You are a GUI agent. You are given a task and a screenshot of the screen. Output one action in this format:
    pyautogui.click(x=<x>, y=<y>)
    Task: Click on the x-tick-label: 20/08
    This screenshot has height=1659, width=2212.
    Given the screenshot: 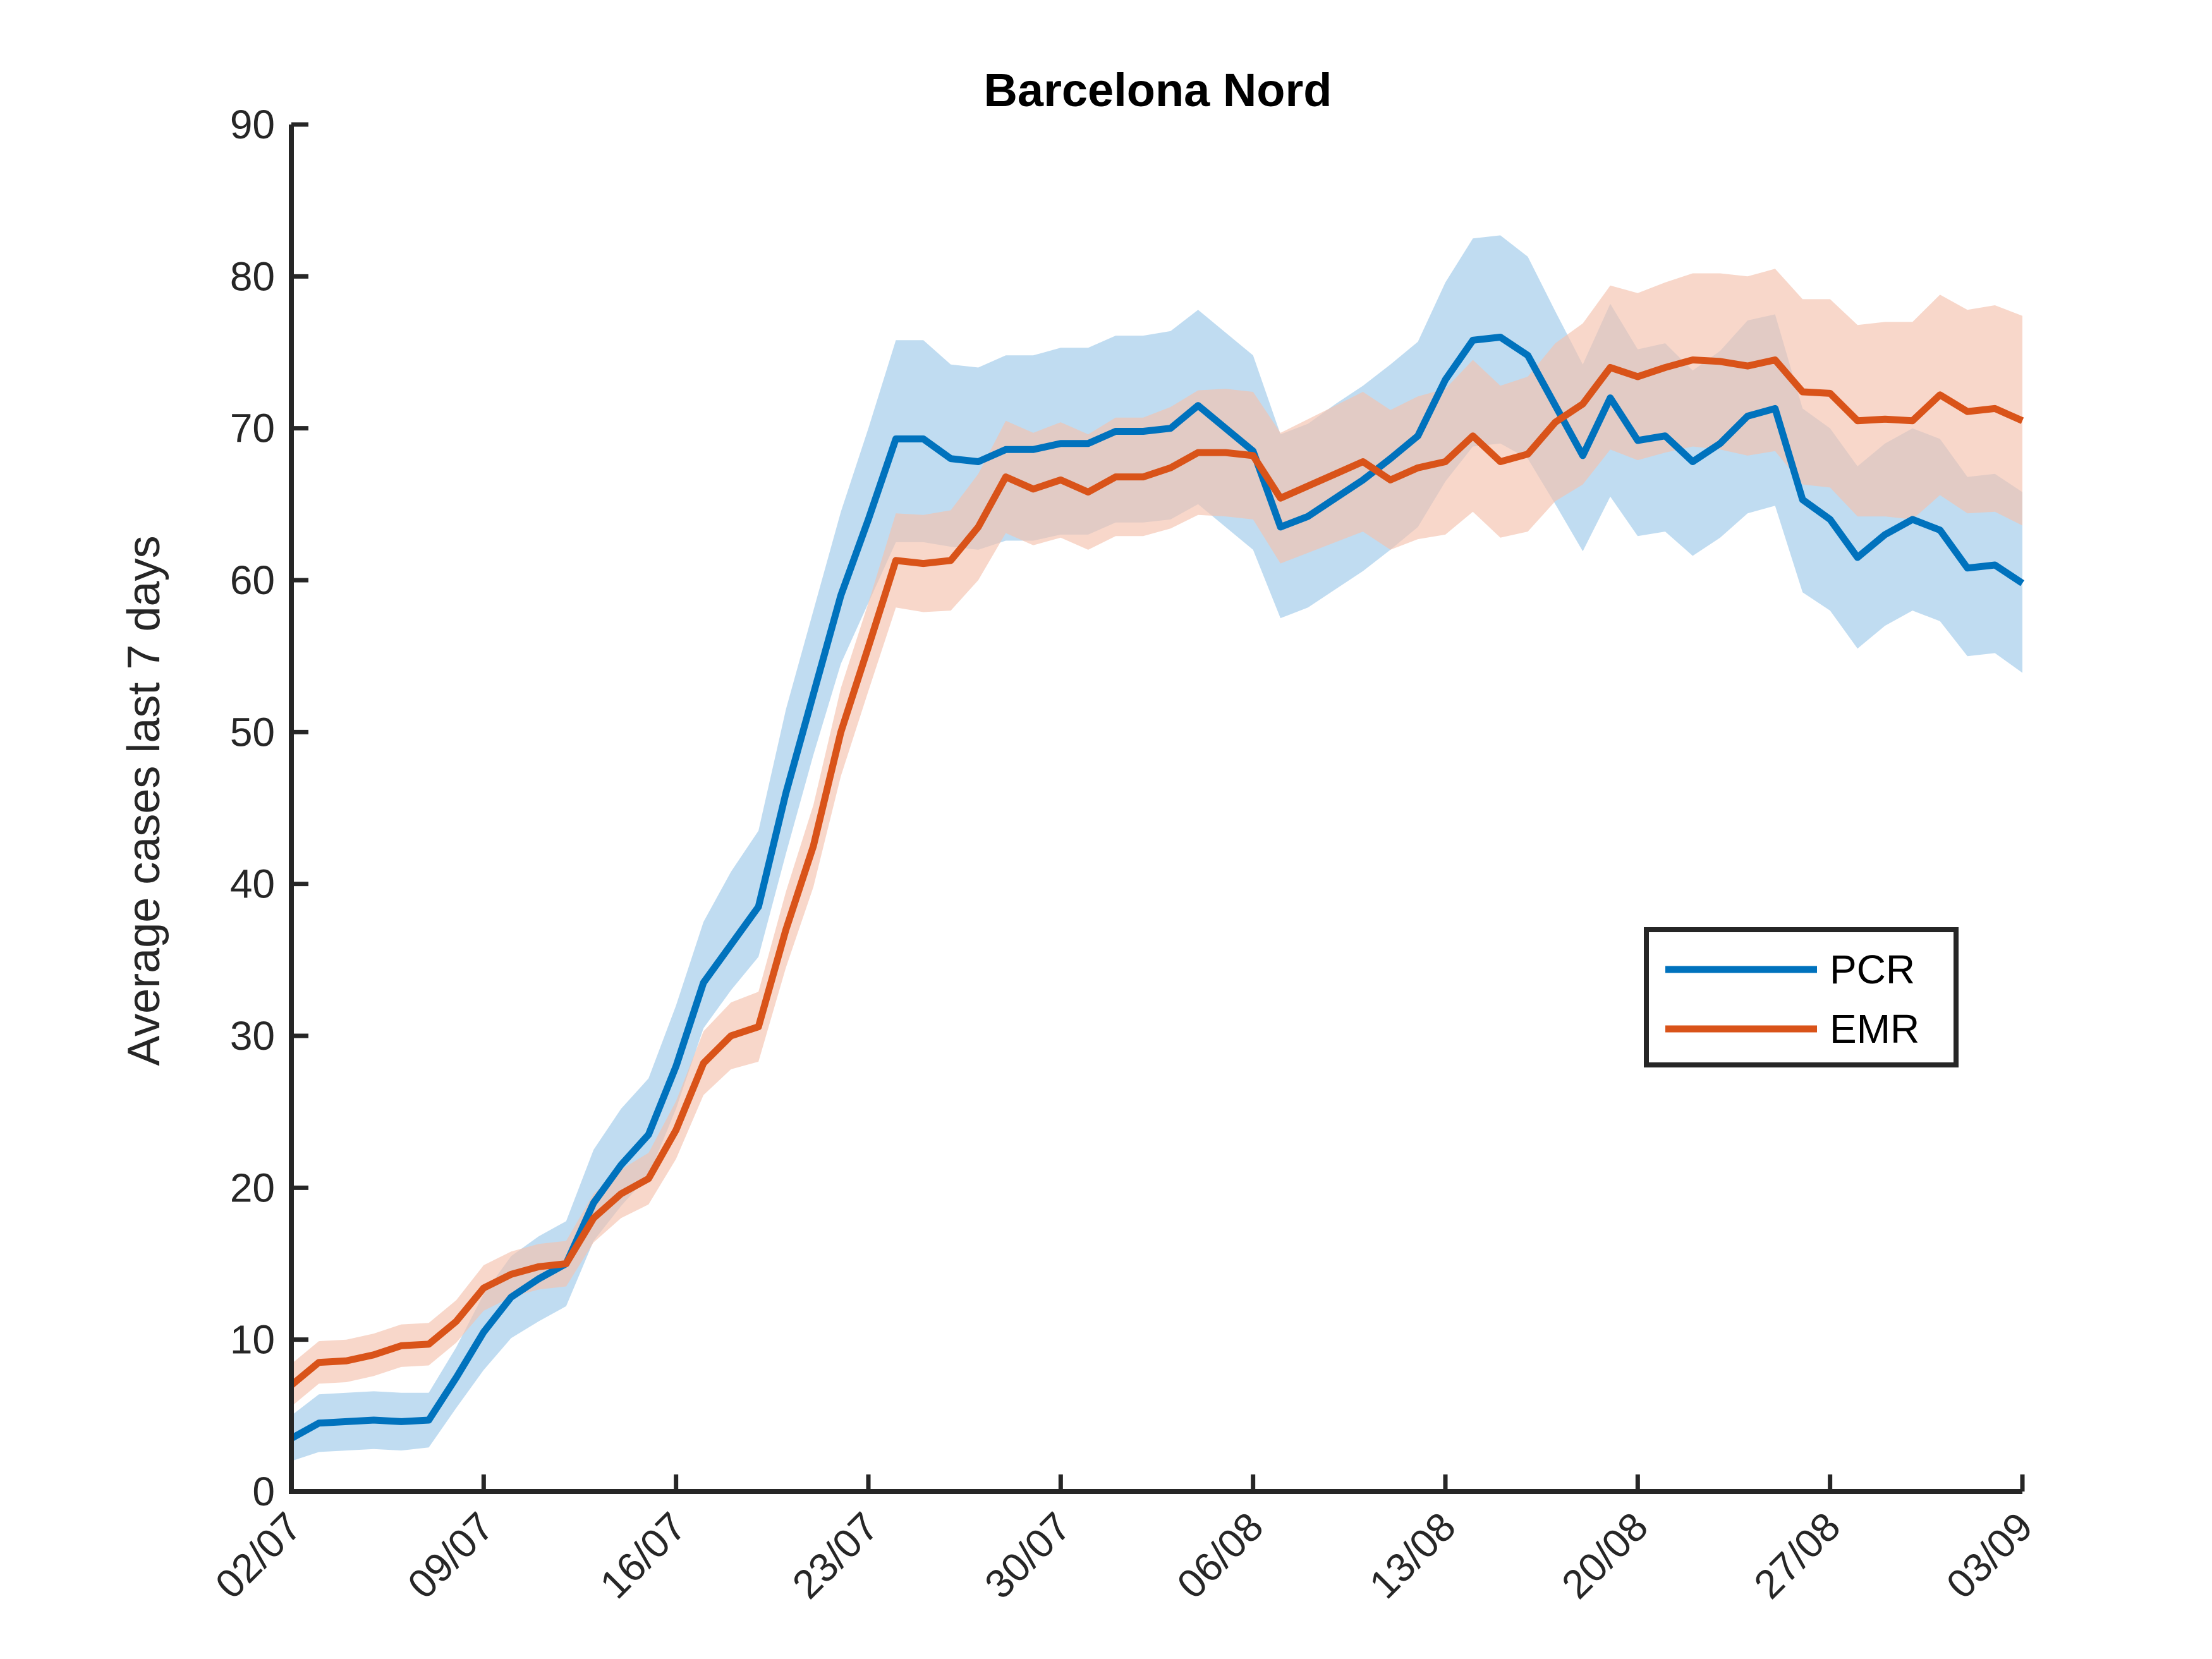 What is the action you would take?
    pyautogui.click(x=1604, y=1555)
    